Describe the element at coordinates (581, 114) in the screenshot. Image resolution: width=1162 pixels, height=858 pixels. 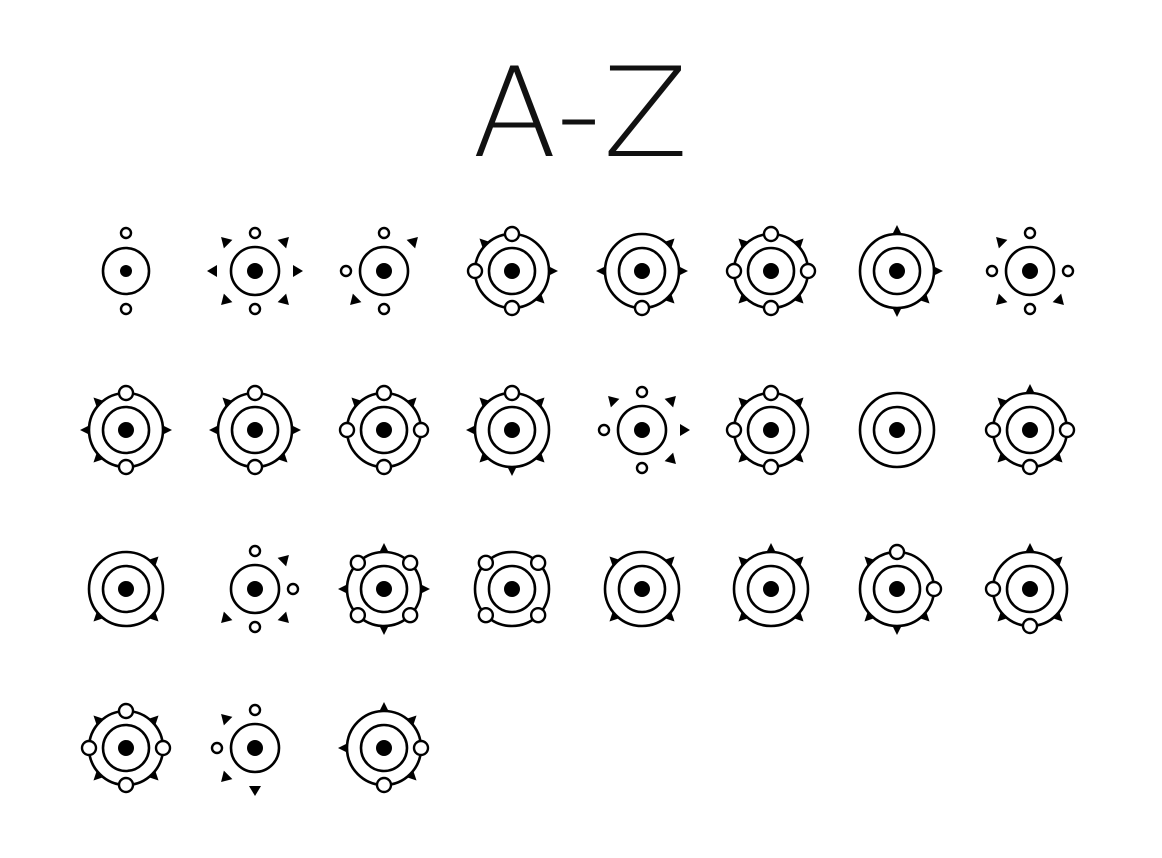
I see `page-title: A-Z` at that location.